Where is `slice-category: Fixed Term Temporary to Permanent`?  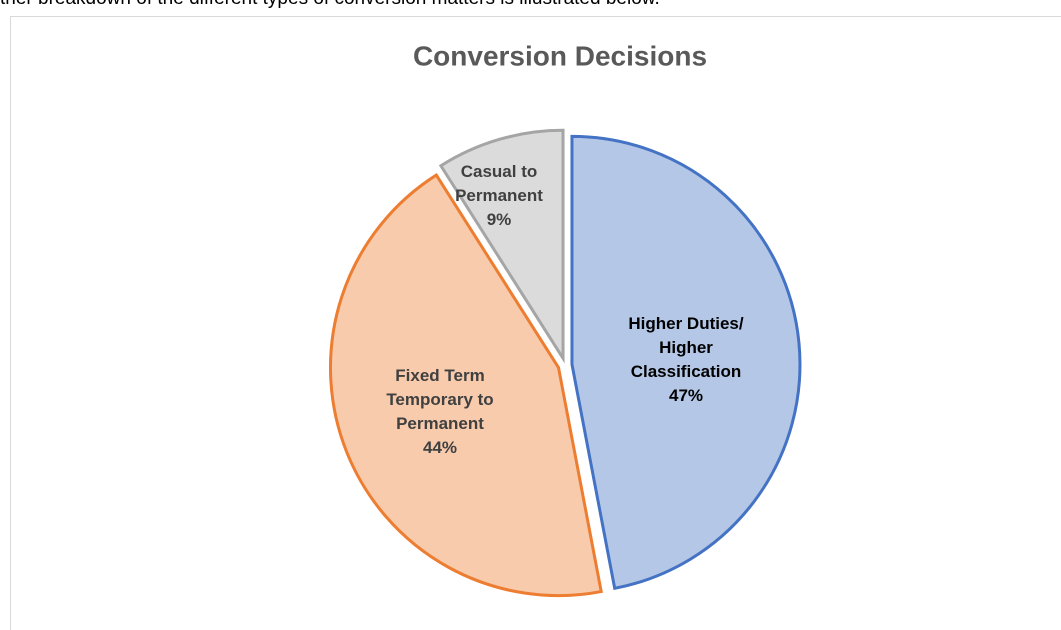 slice-category: Fixed Term Temporary to Permanent is located at coordinates (440, 399).